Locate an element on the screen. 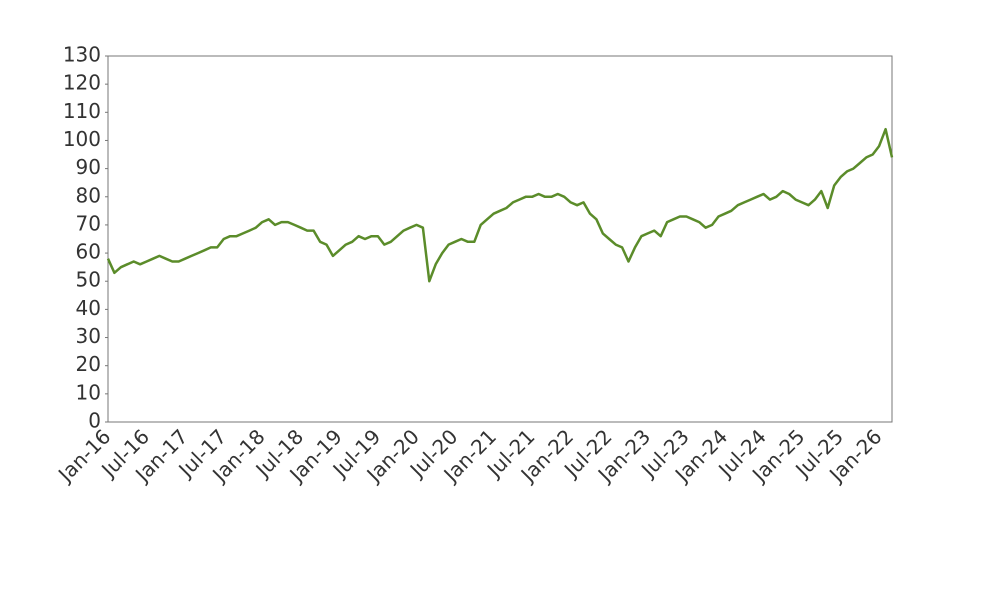 Image resolution: width=1000 pixels, height=600 pixels. y-tick-label: 100 is located at coordinates (82, 139).